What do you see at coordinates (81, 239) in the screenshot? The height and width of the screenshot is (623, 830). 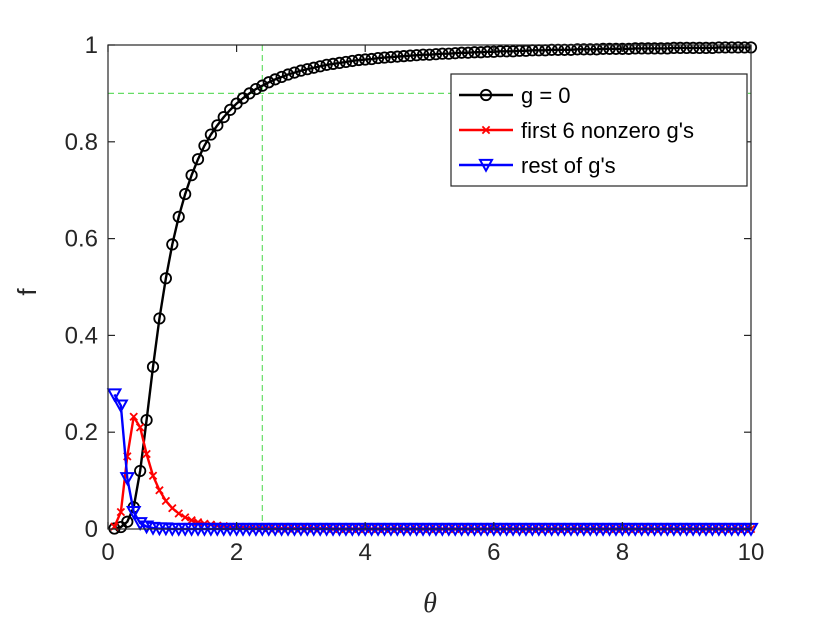 I see `y-tick-label: 0.6` at bounding box center [81, 239].